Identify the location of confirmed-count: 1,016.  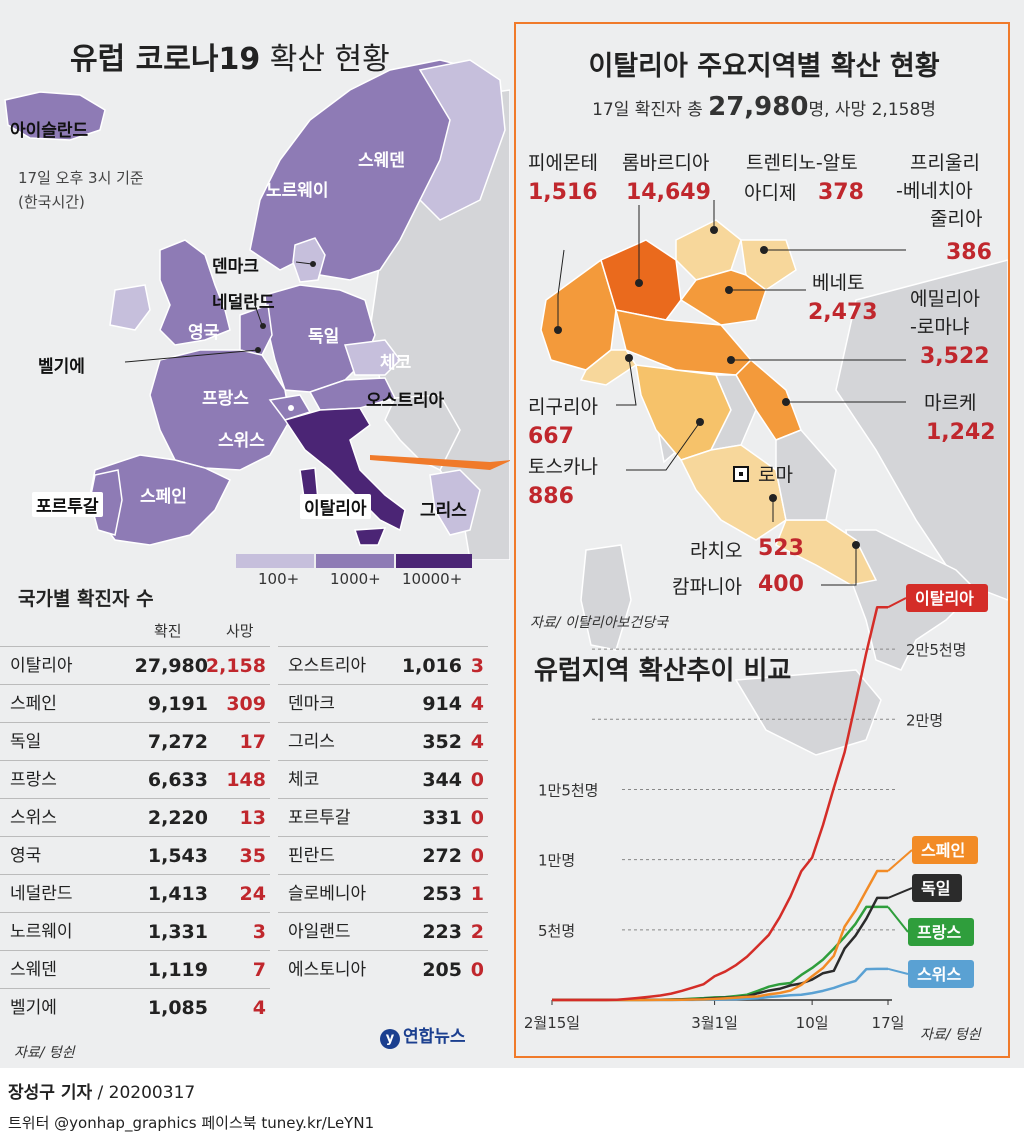
(431, 666).